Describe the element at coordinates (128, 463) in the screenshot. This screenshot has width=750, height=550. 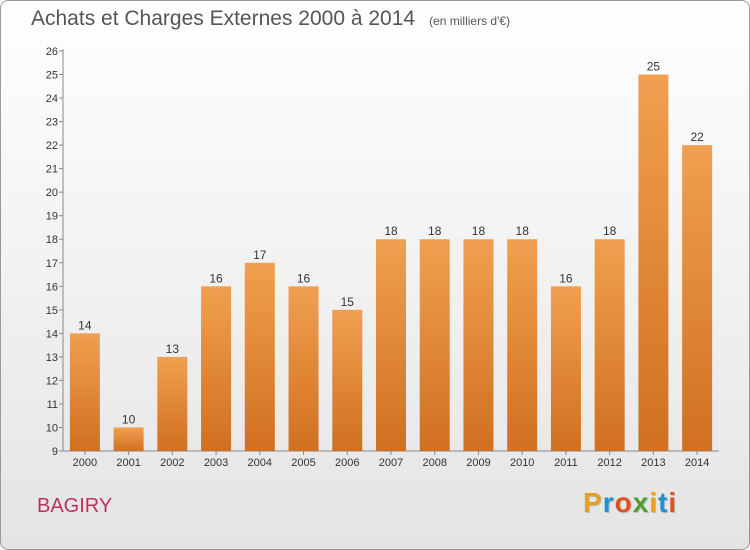
I see `x-tick-label: 2001` at that location.